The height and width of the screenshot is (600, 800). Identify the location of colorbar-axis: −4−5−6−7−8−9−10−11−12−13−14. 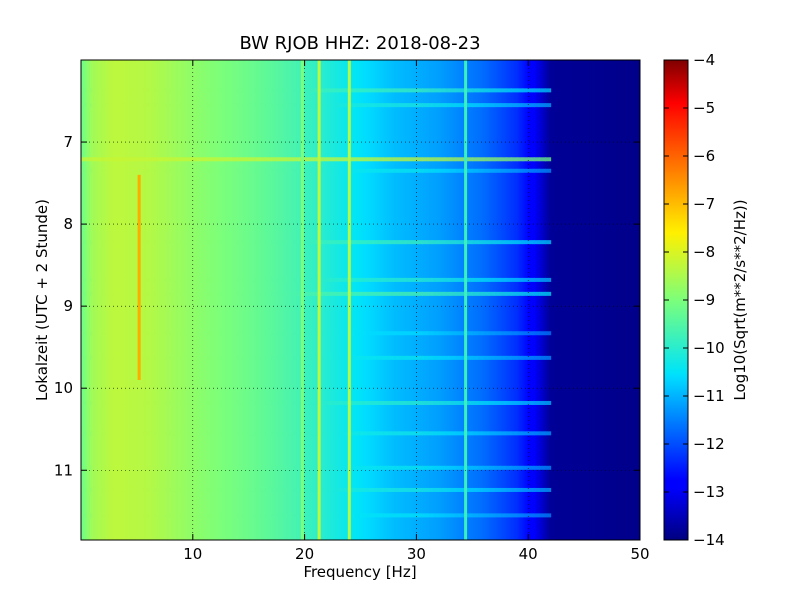
(694, 300).